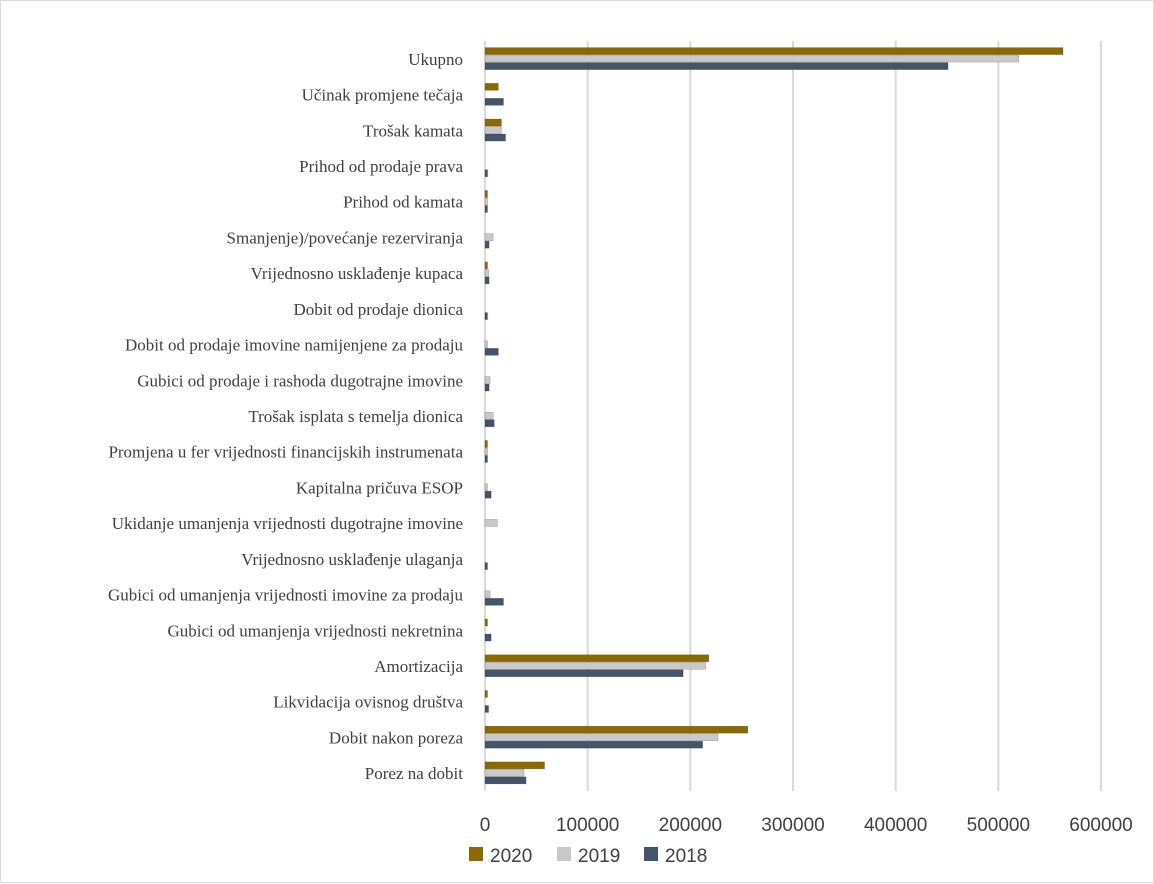 This screenshot has width=1154, height=884. I want to click on category-label: Prihod od kamata, so click(403, 202).